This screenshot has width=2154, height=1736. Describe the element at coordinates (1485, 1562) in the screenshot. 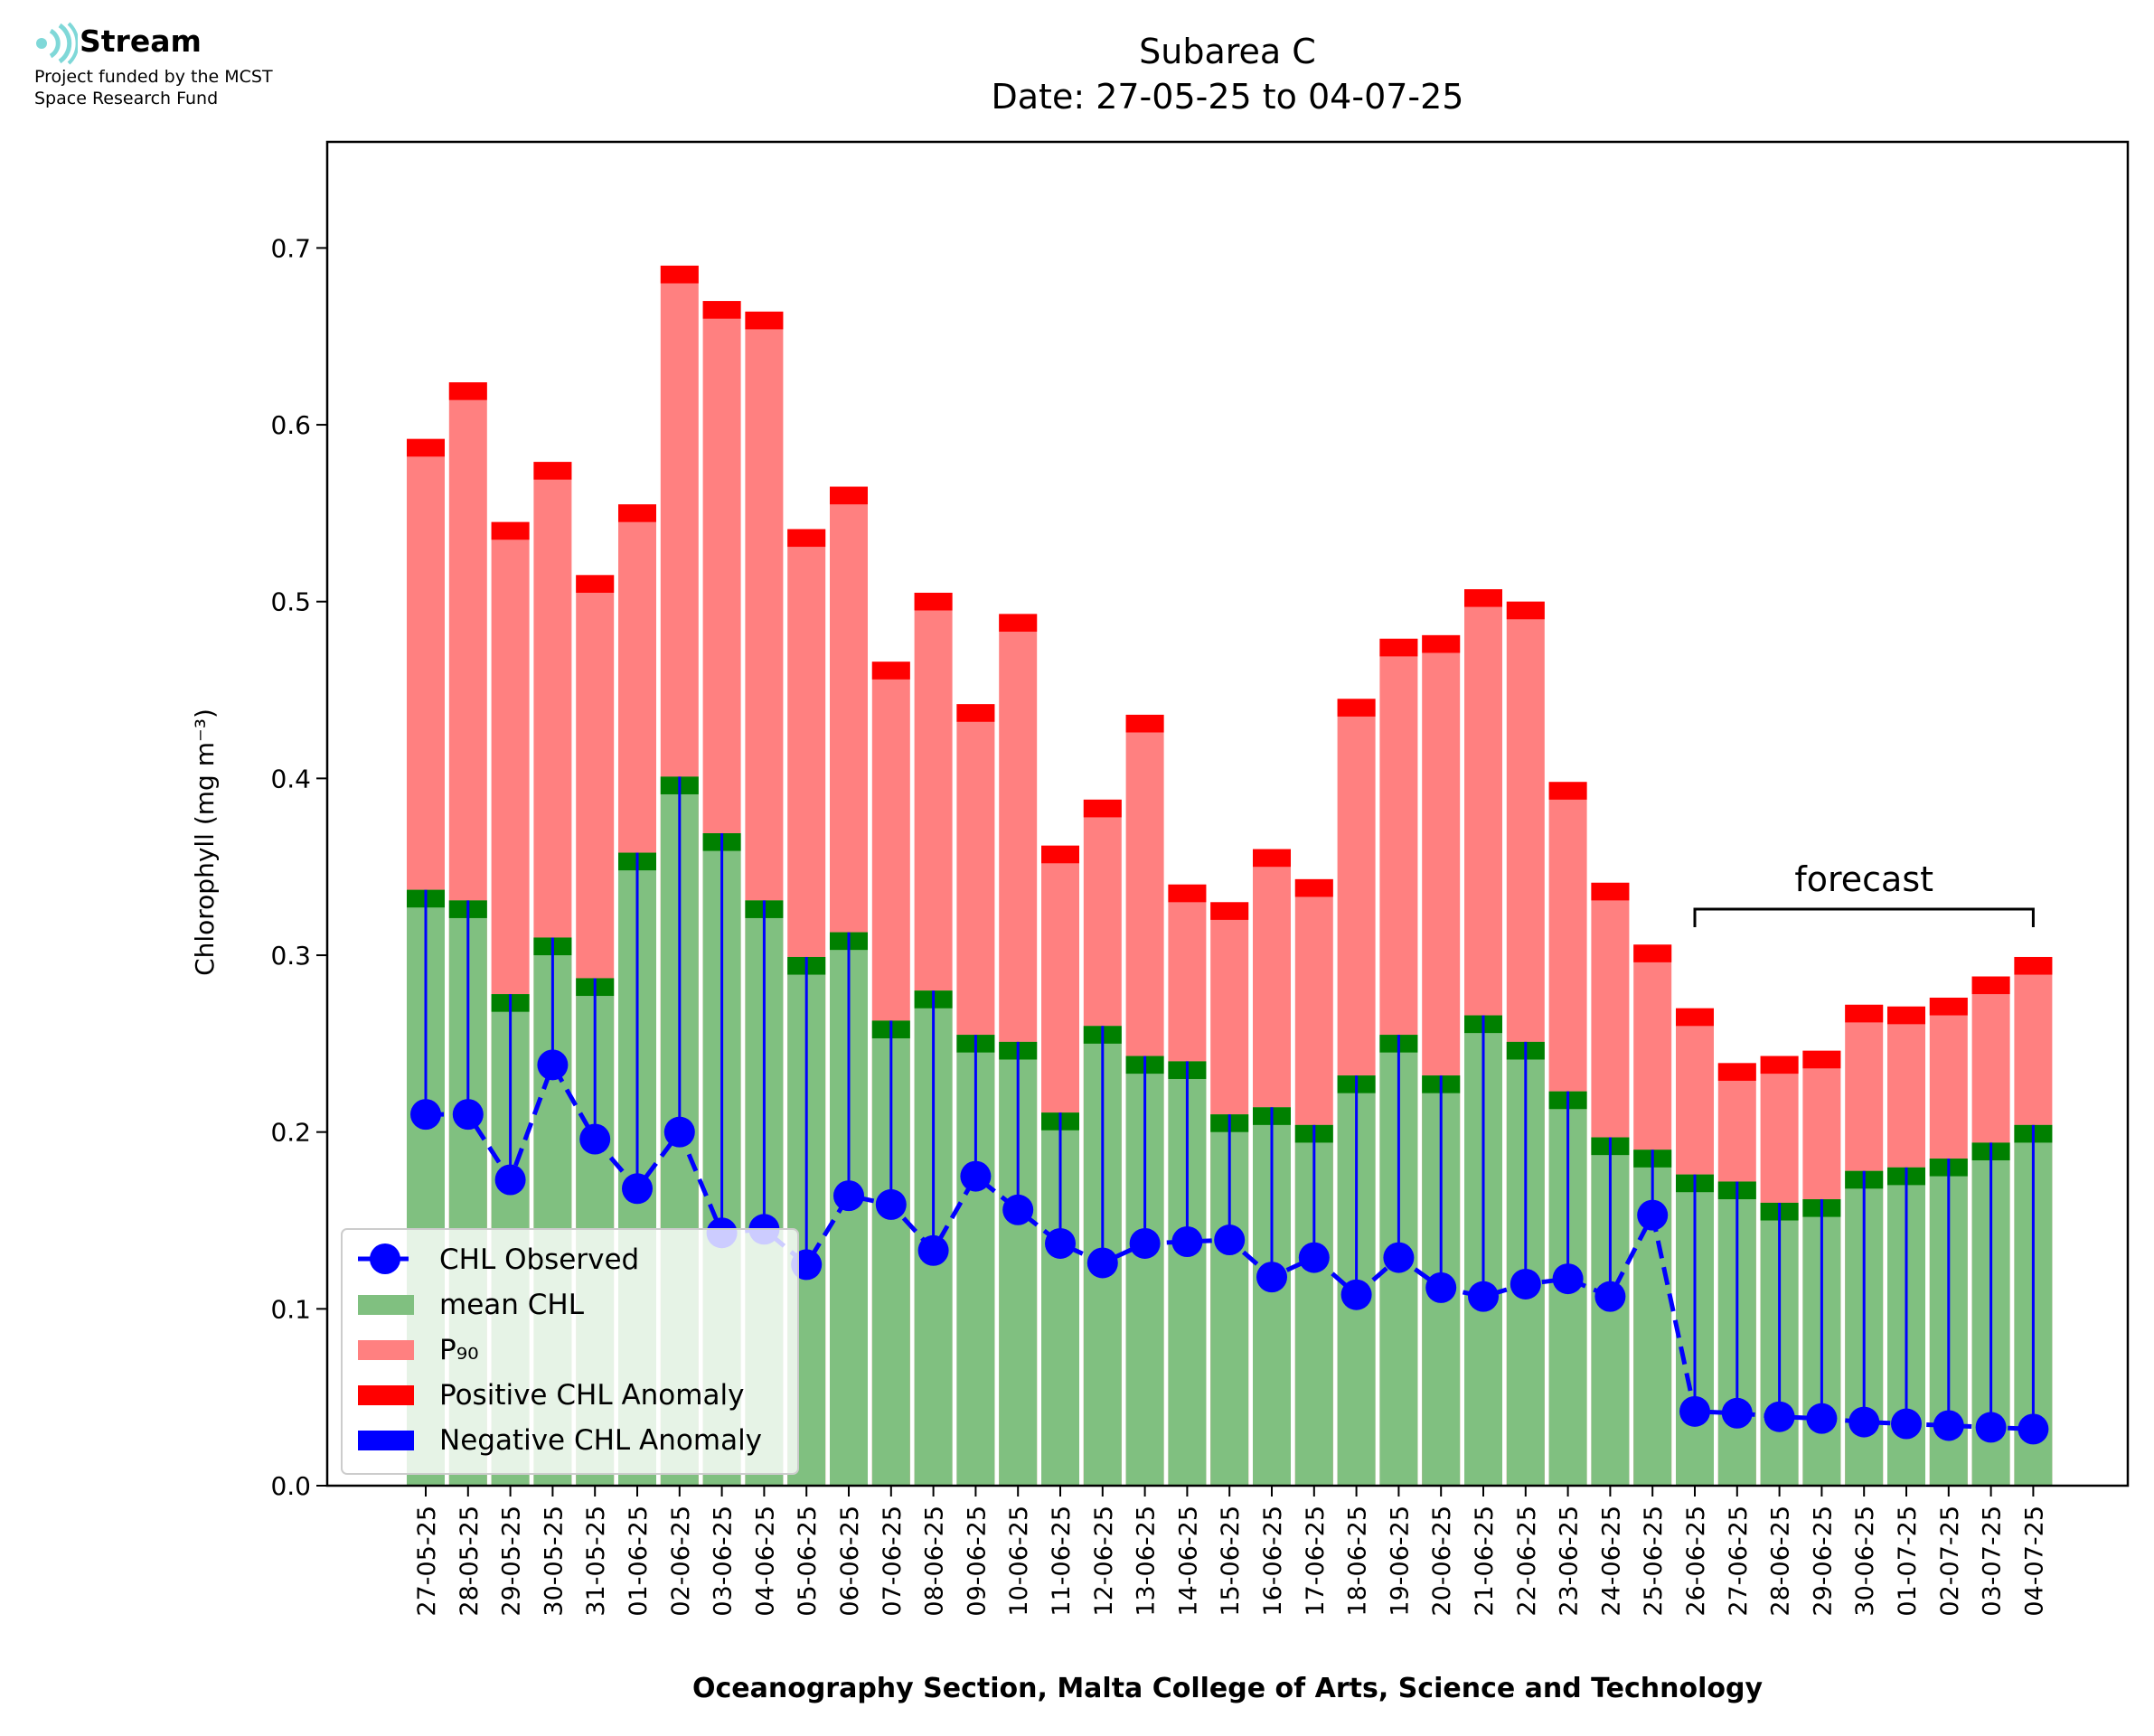

I see `x-tick-label: 21-06-25` at that location.